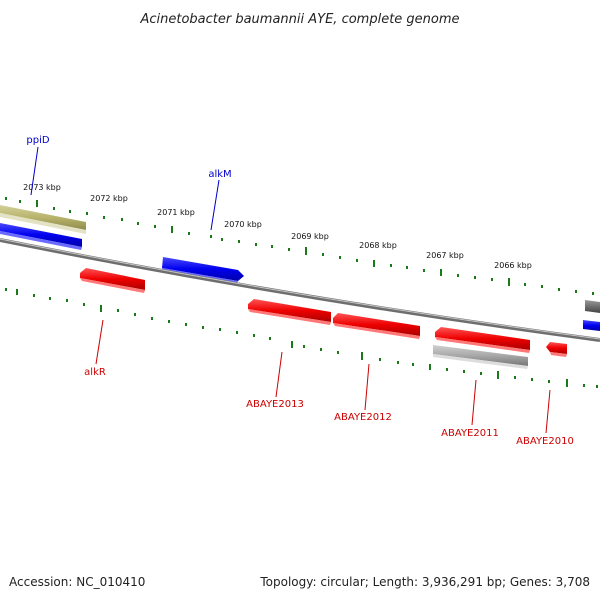 This screenshot has height=600, width=600. Describe the element at coordinates (99, 342) in the screenshot. I see `leader-alkR` at that location.